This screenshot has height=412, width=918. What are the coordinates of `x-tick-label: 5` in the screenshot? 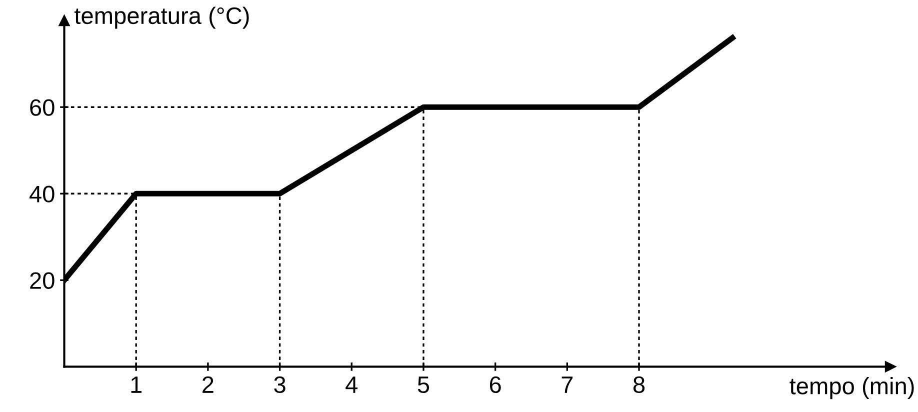 It's located at (424, 385).